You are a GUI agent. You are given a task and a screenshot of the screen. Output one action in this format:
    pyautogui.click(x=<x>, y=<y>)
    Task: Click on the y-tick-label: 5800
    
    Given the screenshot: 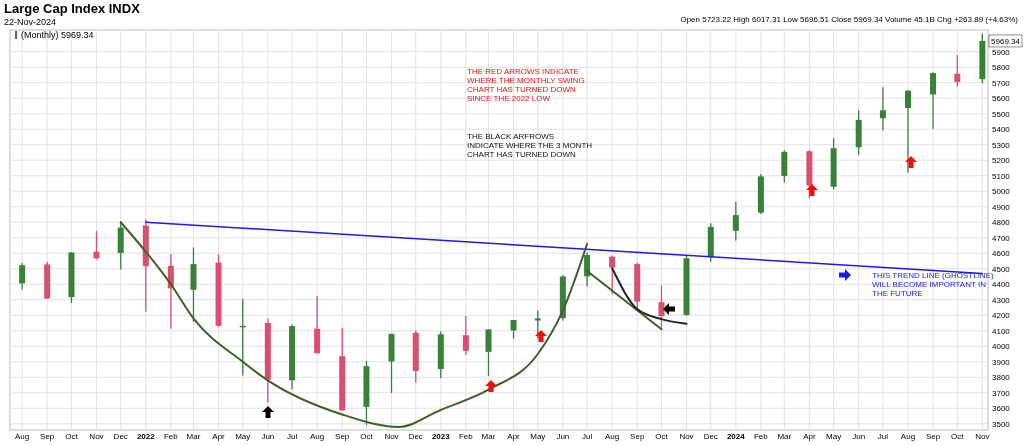 What is the action you would take?
    pyautogui.click(x=1001, y=68)
    